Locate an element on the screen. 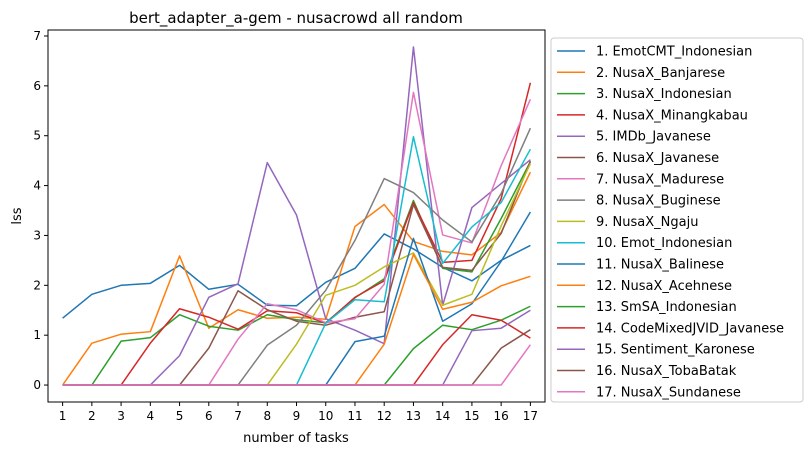 This screenshot has width=811, height=455. x-tick-label: 3 is located at coordinates (121, 416).